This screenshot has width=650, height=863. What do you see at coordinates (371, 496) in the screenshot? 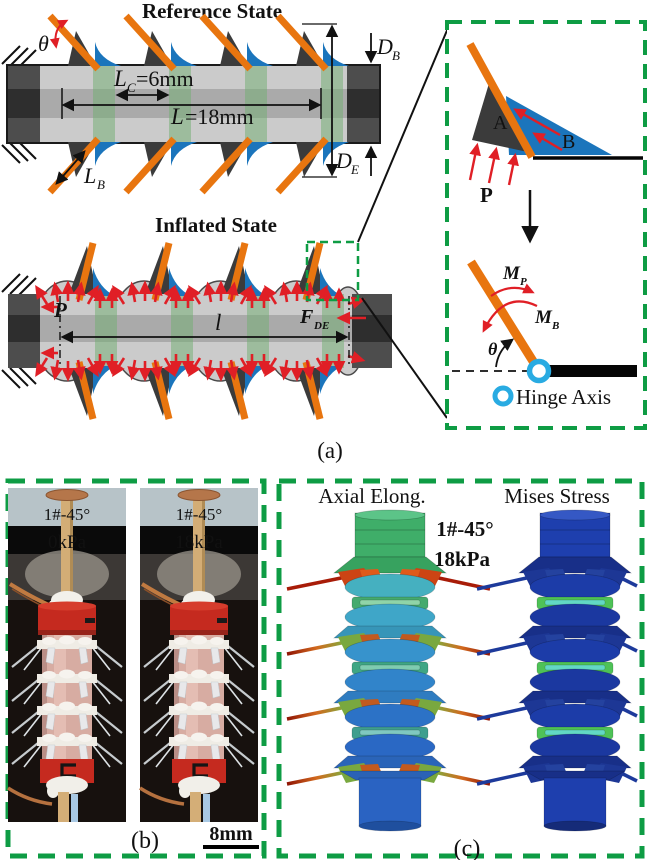
I see `axial-elong-title: Axial Elong.` at bounding box center [371, 496].